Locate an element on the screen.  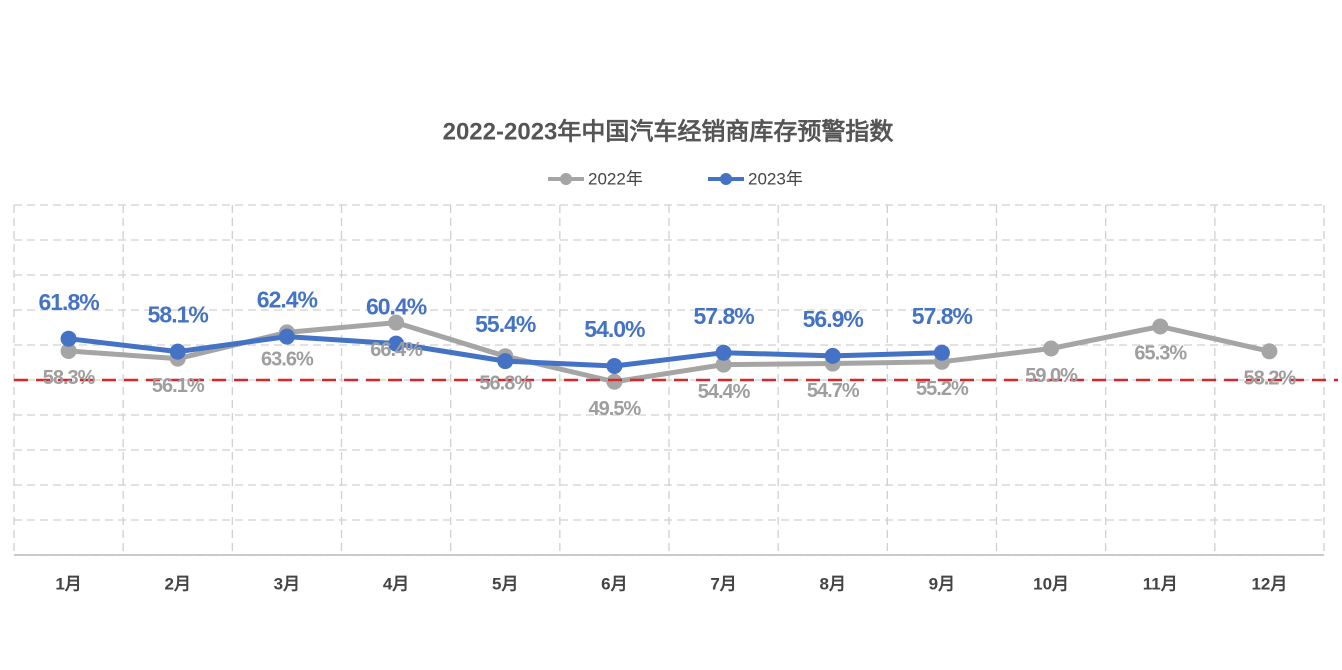
data-label: 56.8% is located at coordinates (505, 383).